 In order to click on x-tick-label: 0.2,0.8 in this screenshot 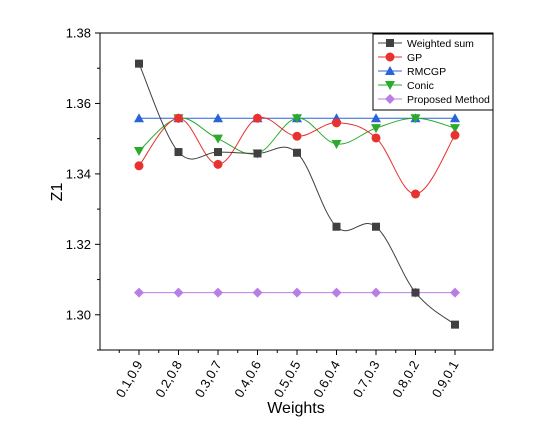, I will do `click(168, 379)`.